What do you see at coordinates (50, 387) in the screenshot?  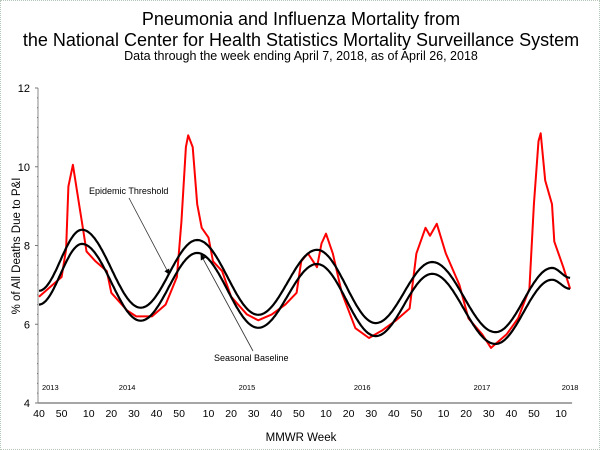 I see `year-label: 2013` at bounding box center [50, 387].